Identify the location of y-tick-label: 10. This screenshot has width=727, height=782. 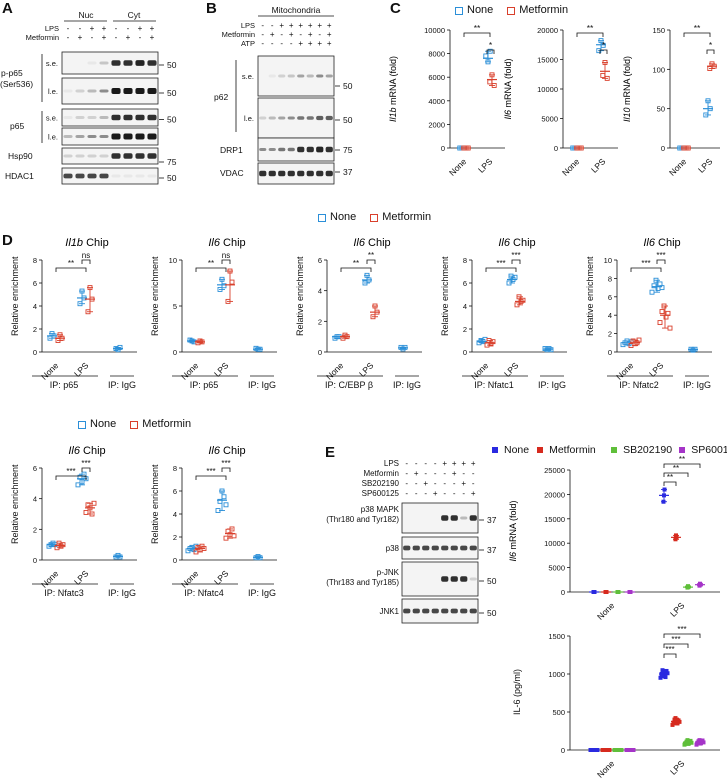
(173, 260).